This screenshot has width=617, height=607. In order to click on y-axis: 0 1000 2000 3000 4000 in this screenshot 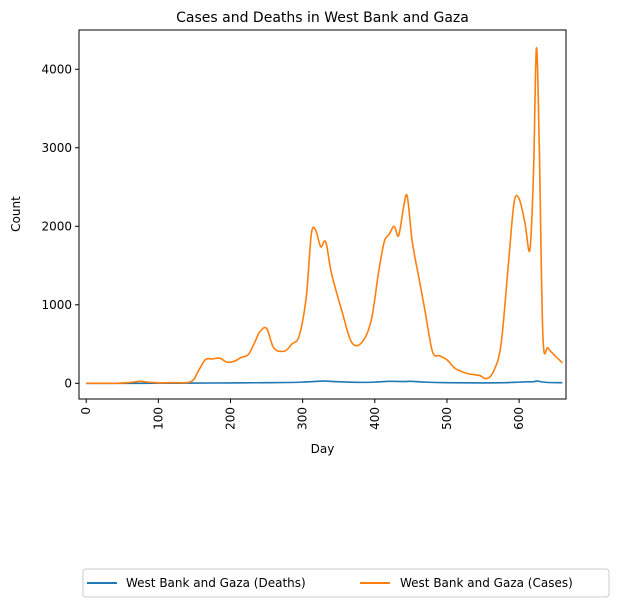, I will do `click(60, 226)`.